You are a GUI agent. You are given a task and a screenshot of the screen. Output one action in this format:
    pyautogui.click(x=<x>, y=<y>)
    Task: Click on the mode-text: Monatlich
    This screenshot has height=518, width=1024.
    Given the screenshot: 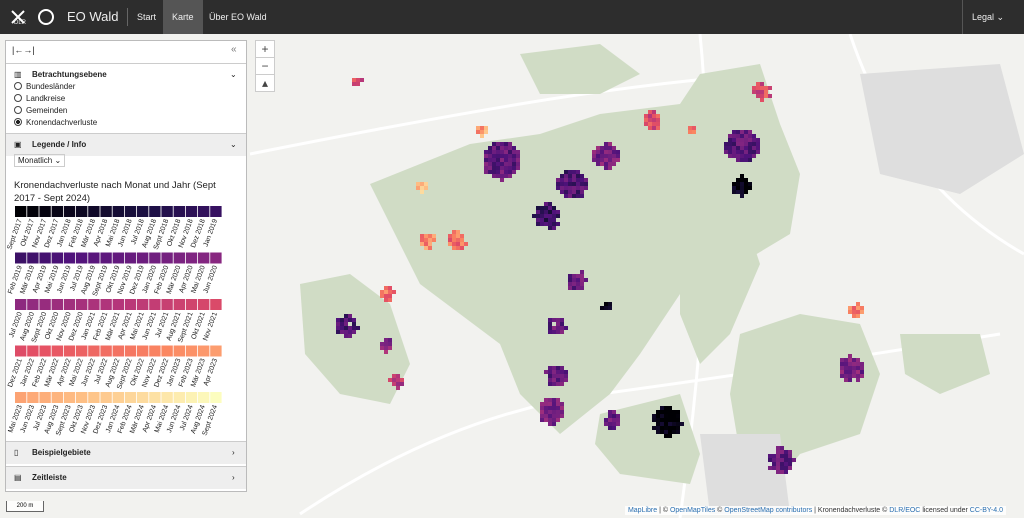 What is the action you would take?
    pyautogui.click(x=35, y=160)
    